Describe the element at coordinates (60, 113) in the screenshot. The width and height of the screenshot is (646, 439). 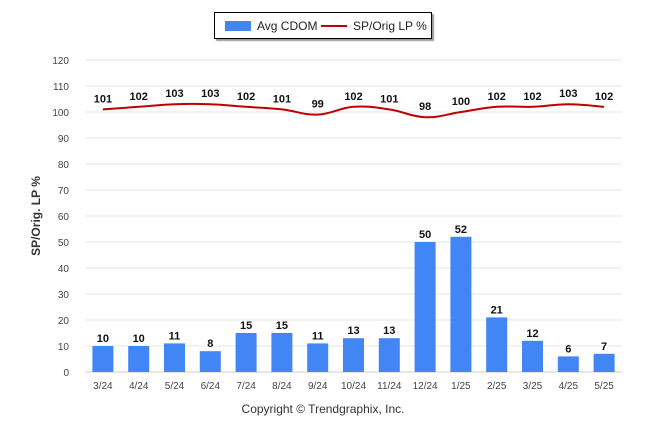
I see `y-tick-label: 100` at that location.